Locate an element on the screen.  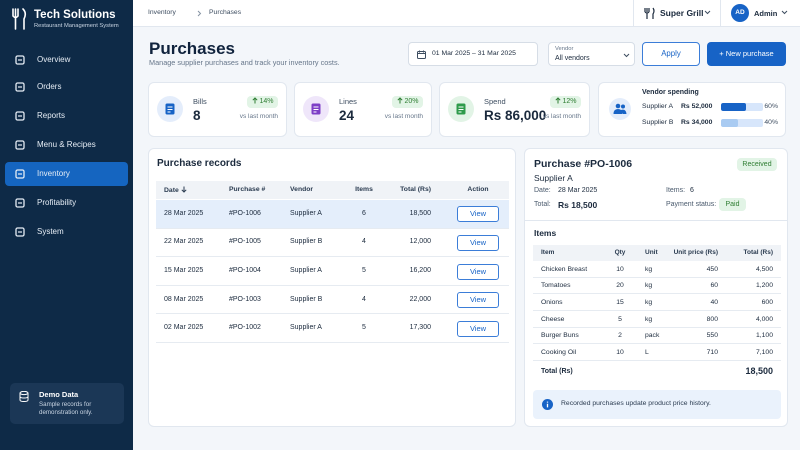
change-badge: 14% is located at coordinates (262, 102).